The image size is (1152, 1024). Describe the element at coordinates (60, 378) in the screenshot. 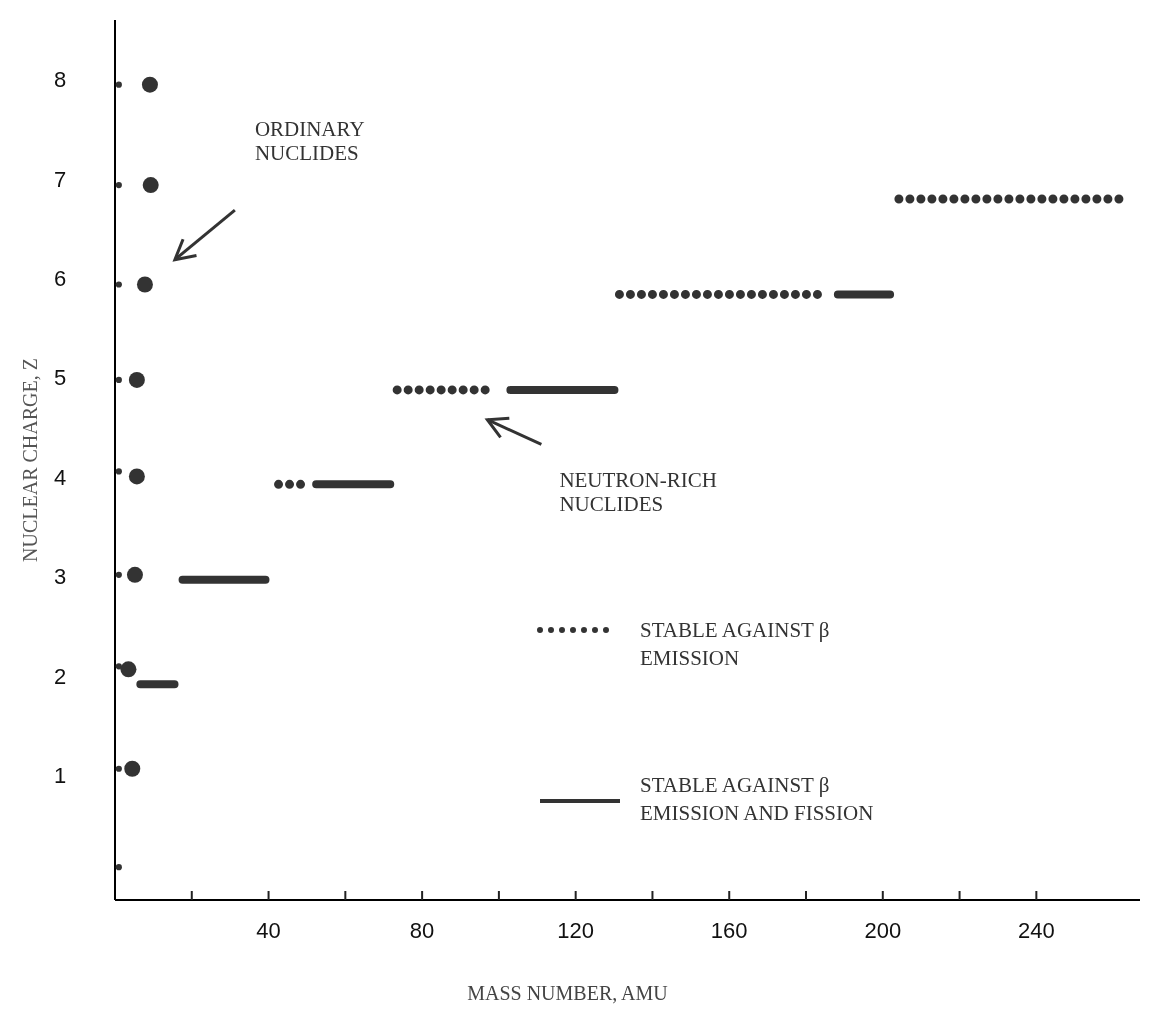

I see `y-tick-label: 5` at that location.